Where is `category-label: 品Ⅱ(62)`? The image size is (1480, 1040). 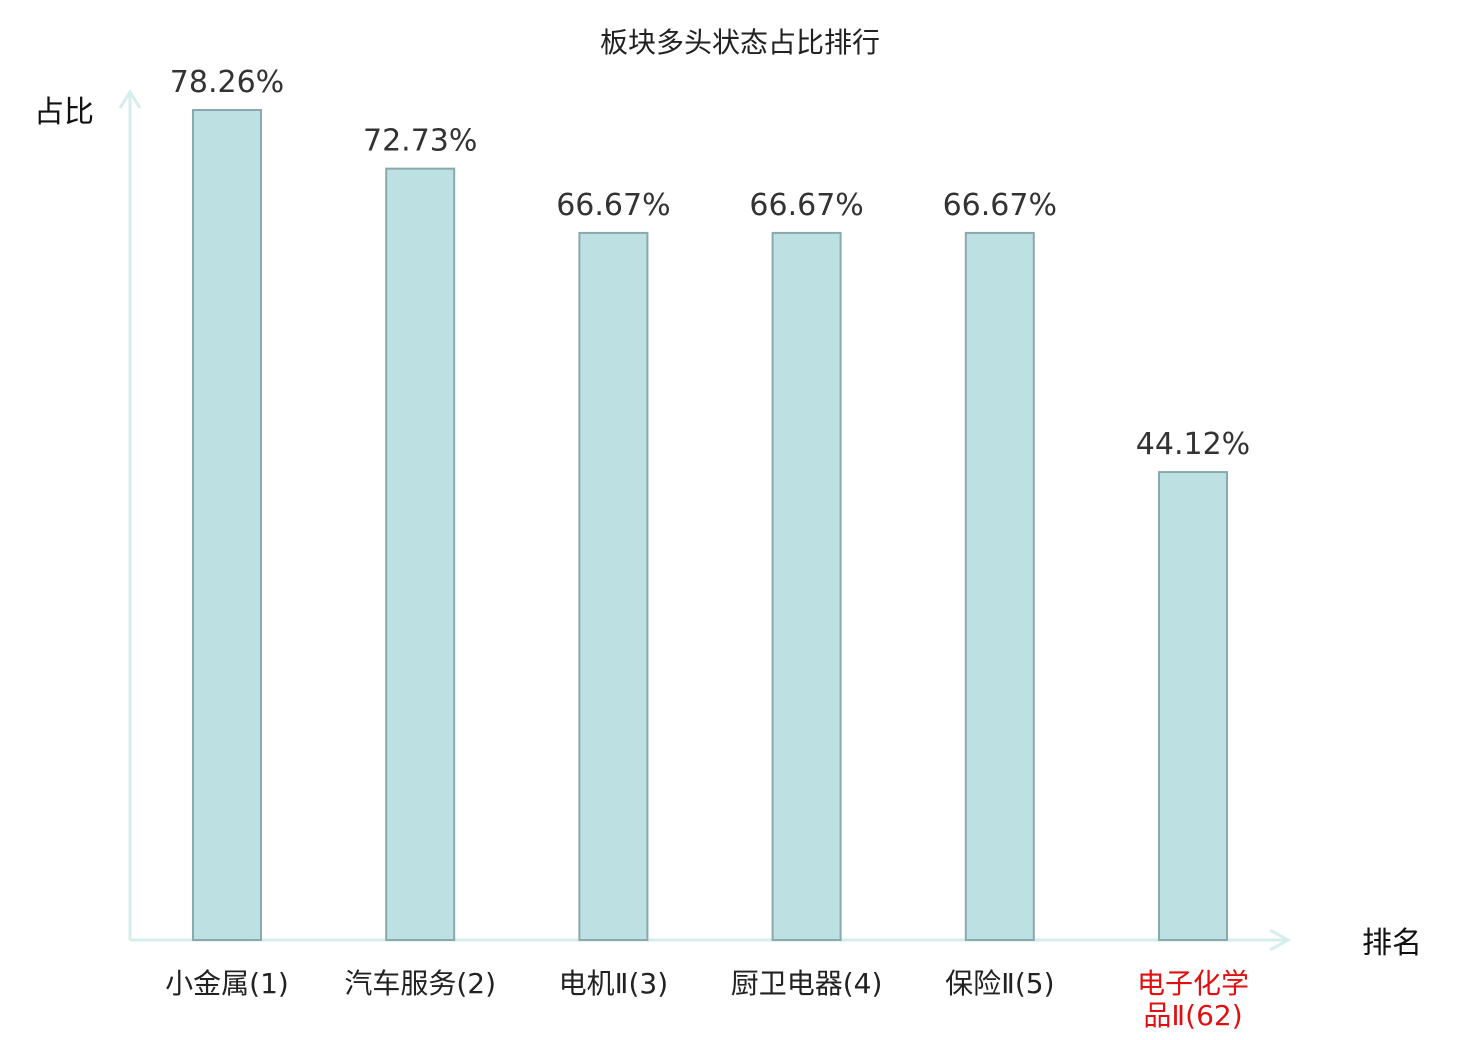 category-label: 品Ⅱ(62) is located at coordinates (1192, 1015).